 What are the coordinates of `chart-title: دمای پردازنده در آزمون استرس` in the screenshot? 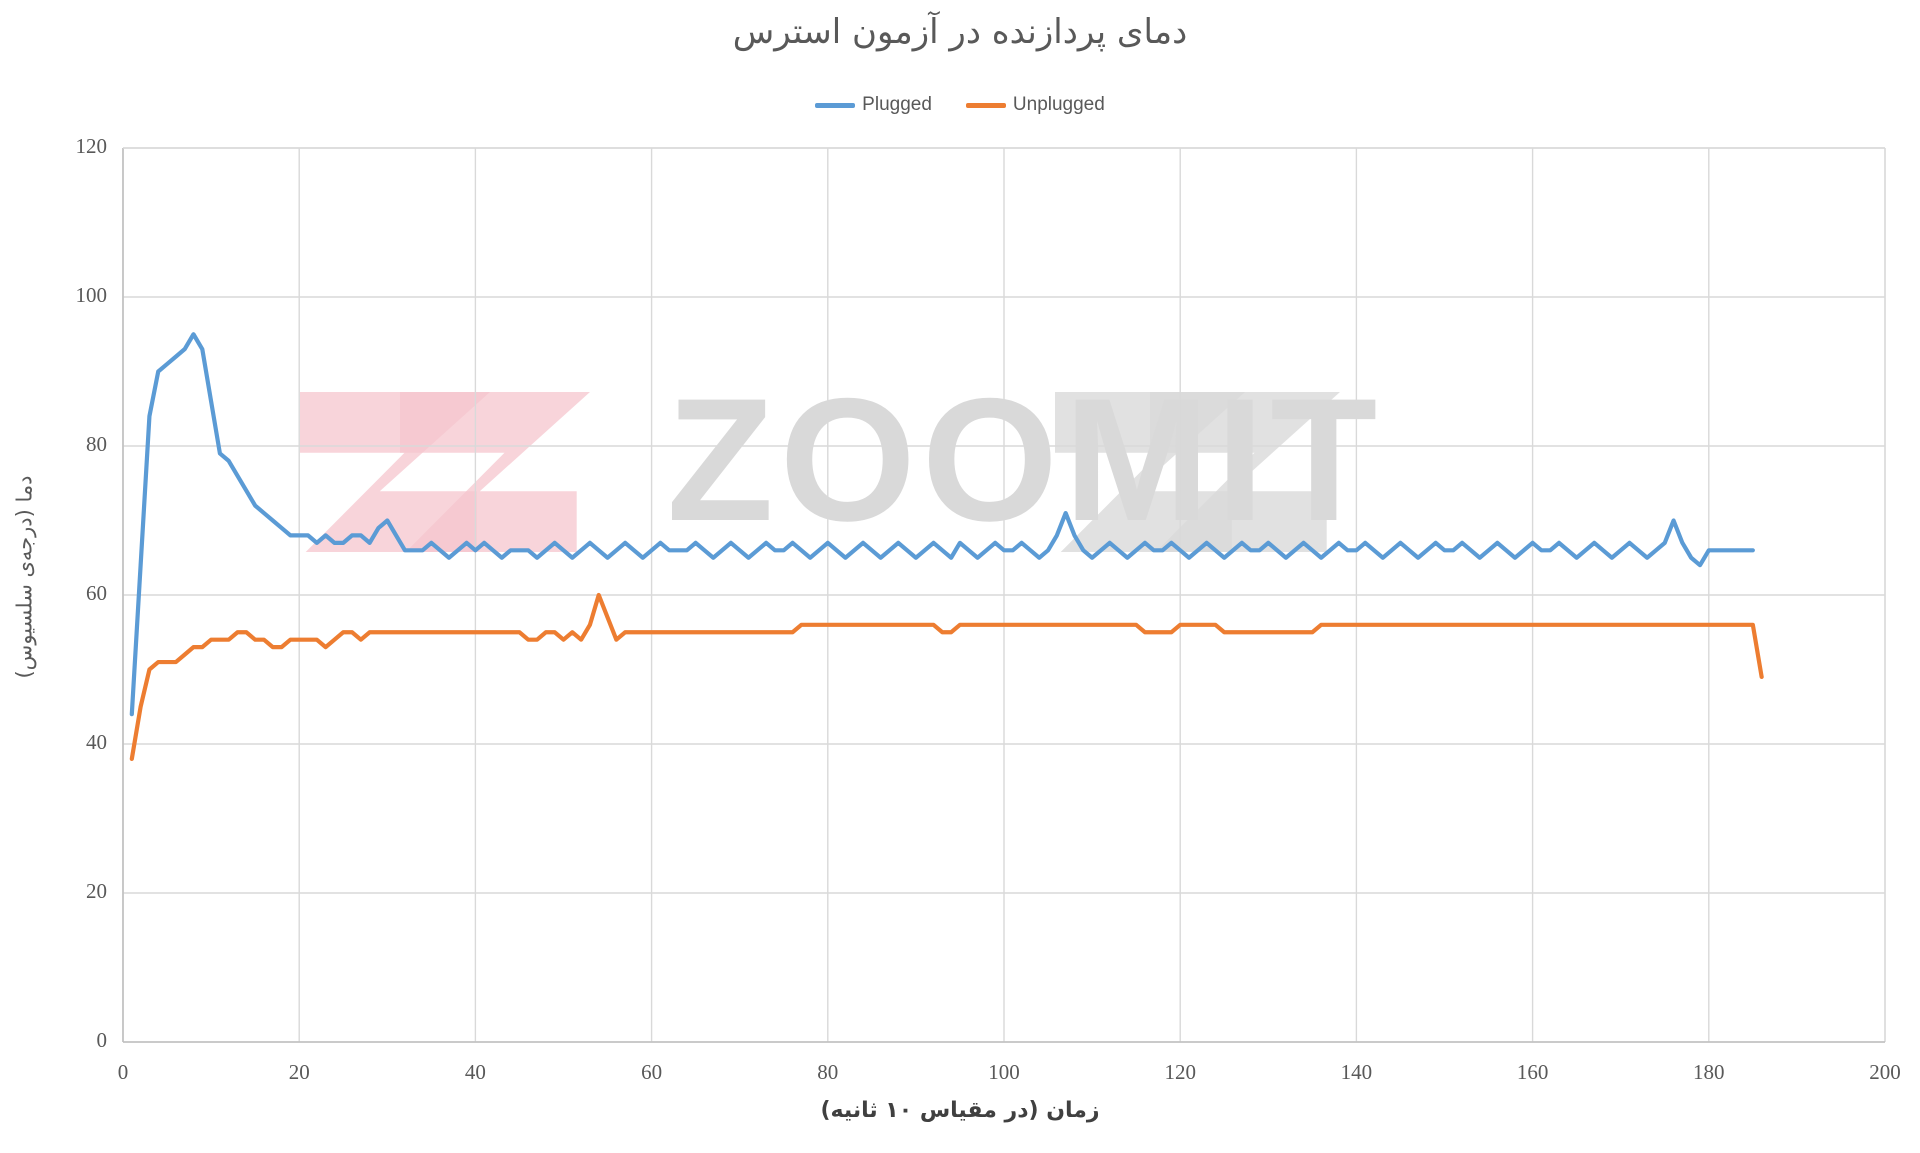 It's located at (960, 32).